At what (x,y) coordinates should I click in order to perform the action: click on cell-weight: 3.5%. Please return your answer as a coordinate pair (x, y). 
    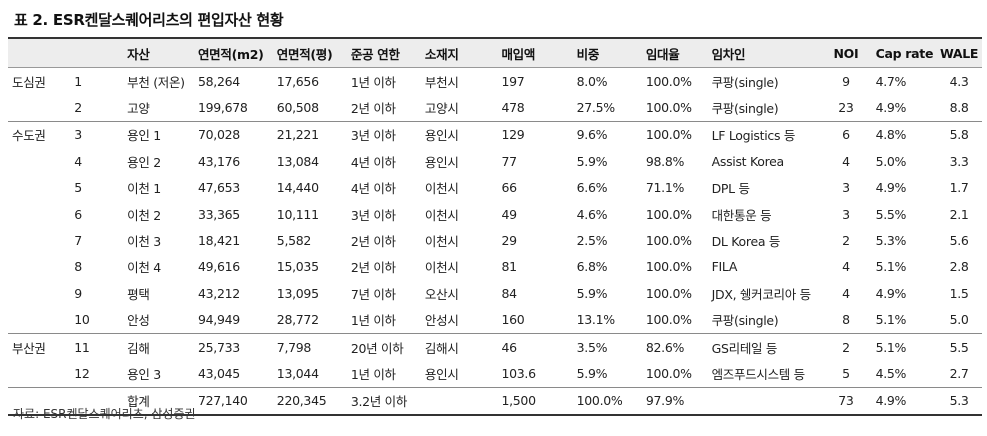
    Looking at the image, I should click on (592, 347).